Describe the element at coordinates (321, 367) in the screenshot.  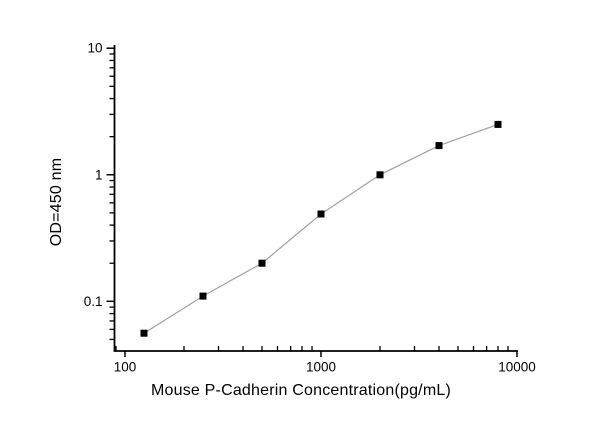
I see `x-tick-label: 1000` at that location.